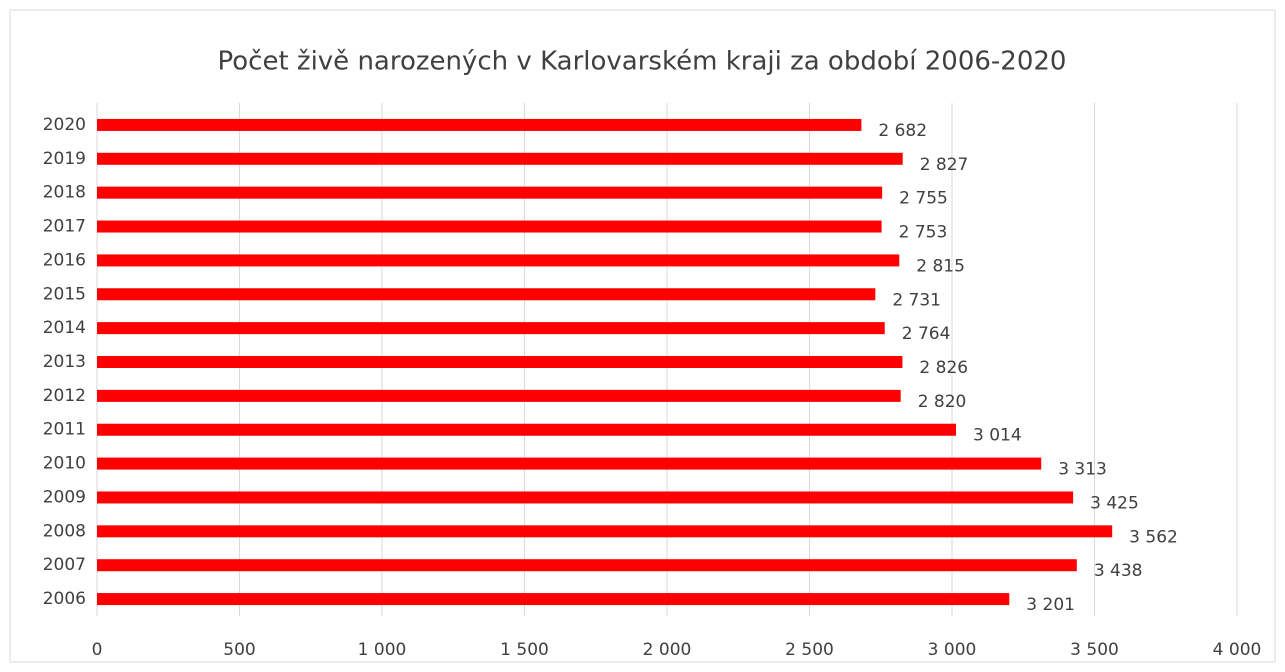  Describe the element at coordinates (64, 328) in the screenshot. I see `y-tick-label: 2014` at that location.